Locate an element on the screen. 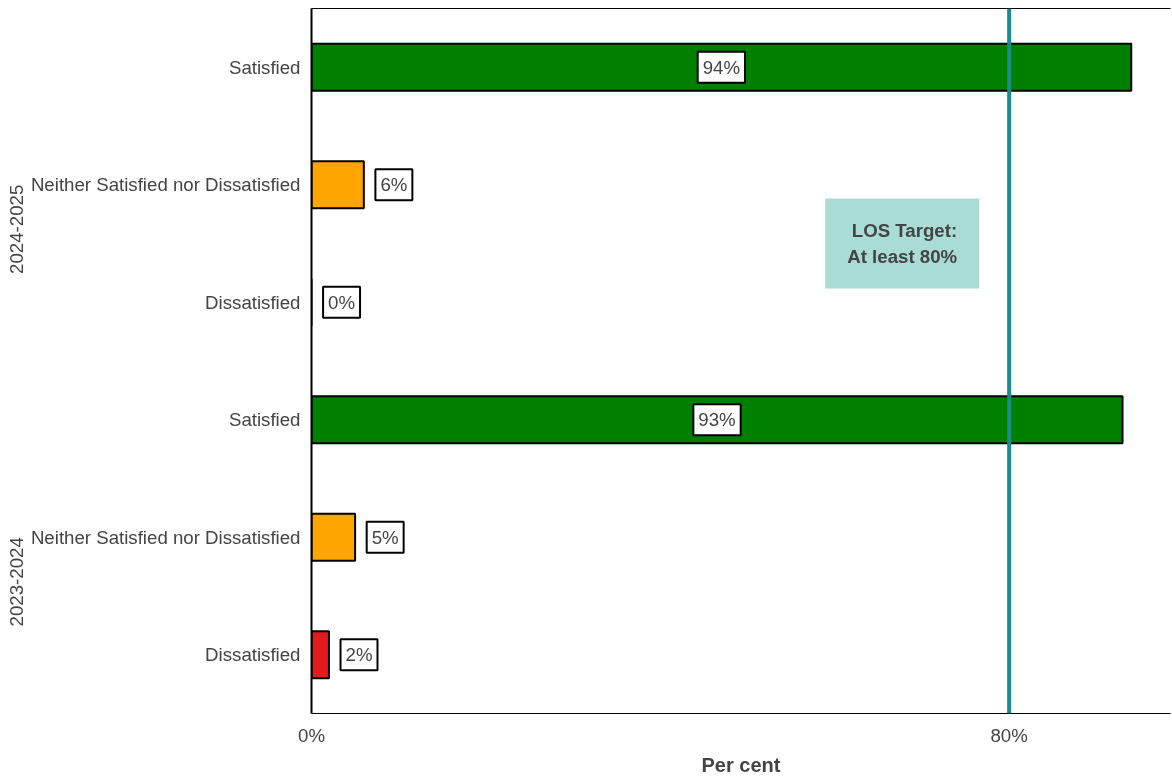 The image size is (1172, 778). ref-line-label: LOS Target: At least 80% is located at coordinates (902, 243).